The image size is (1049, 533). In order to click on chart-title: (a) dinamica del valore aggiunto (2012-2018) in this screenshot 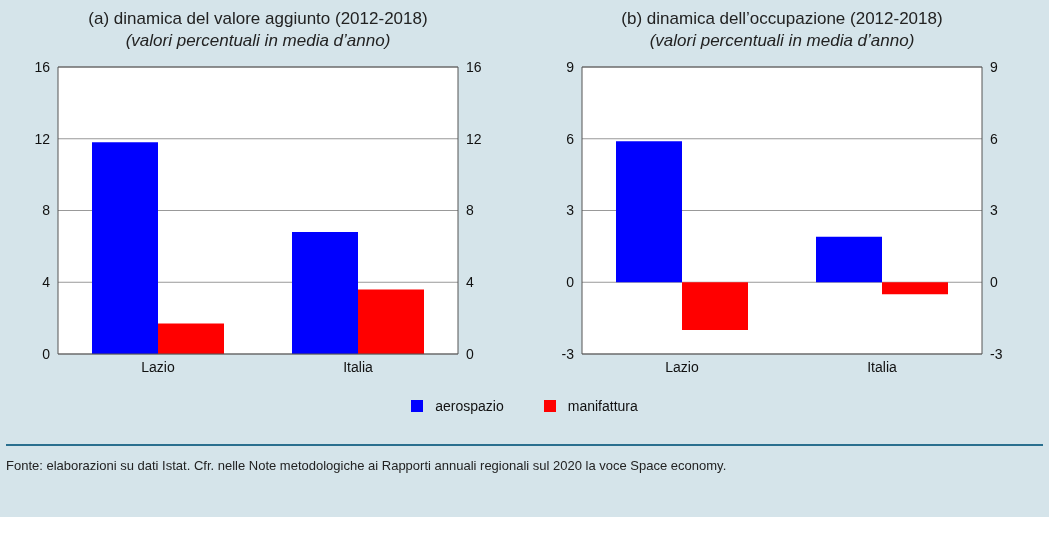, I will do `click(258, 19)`.